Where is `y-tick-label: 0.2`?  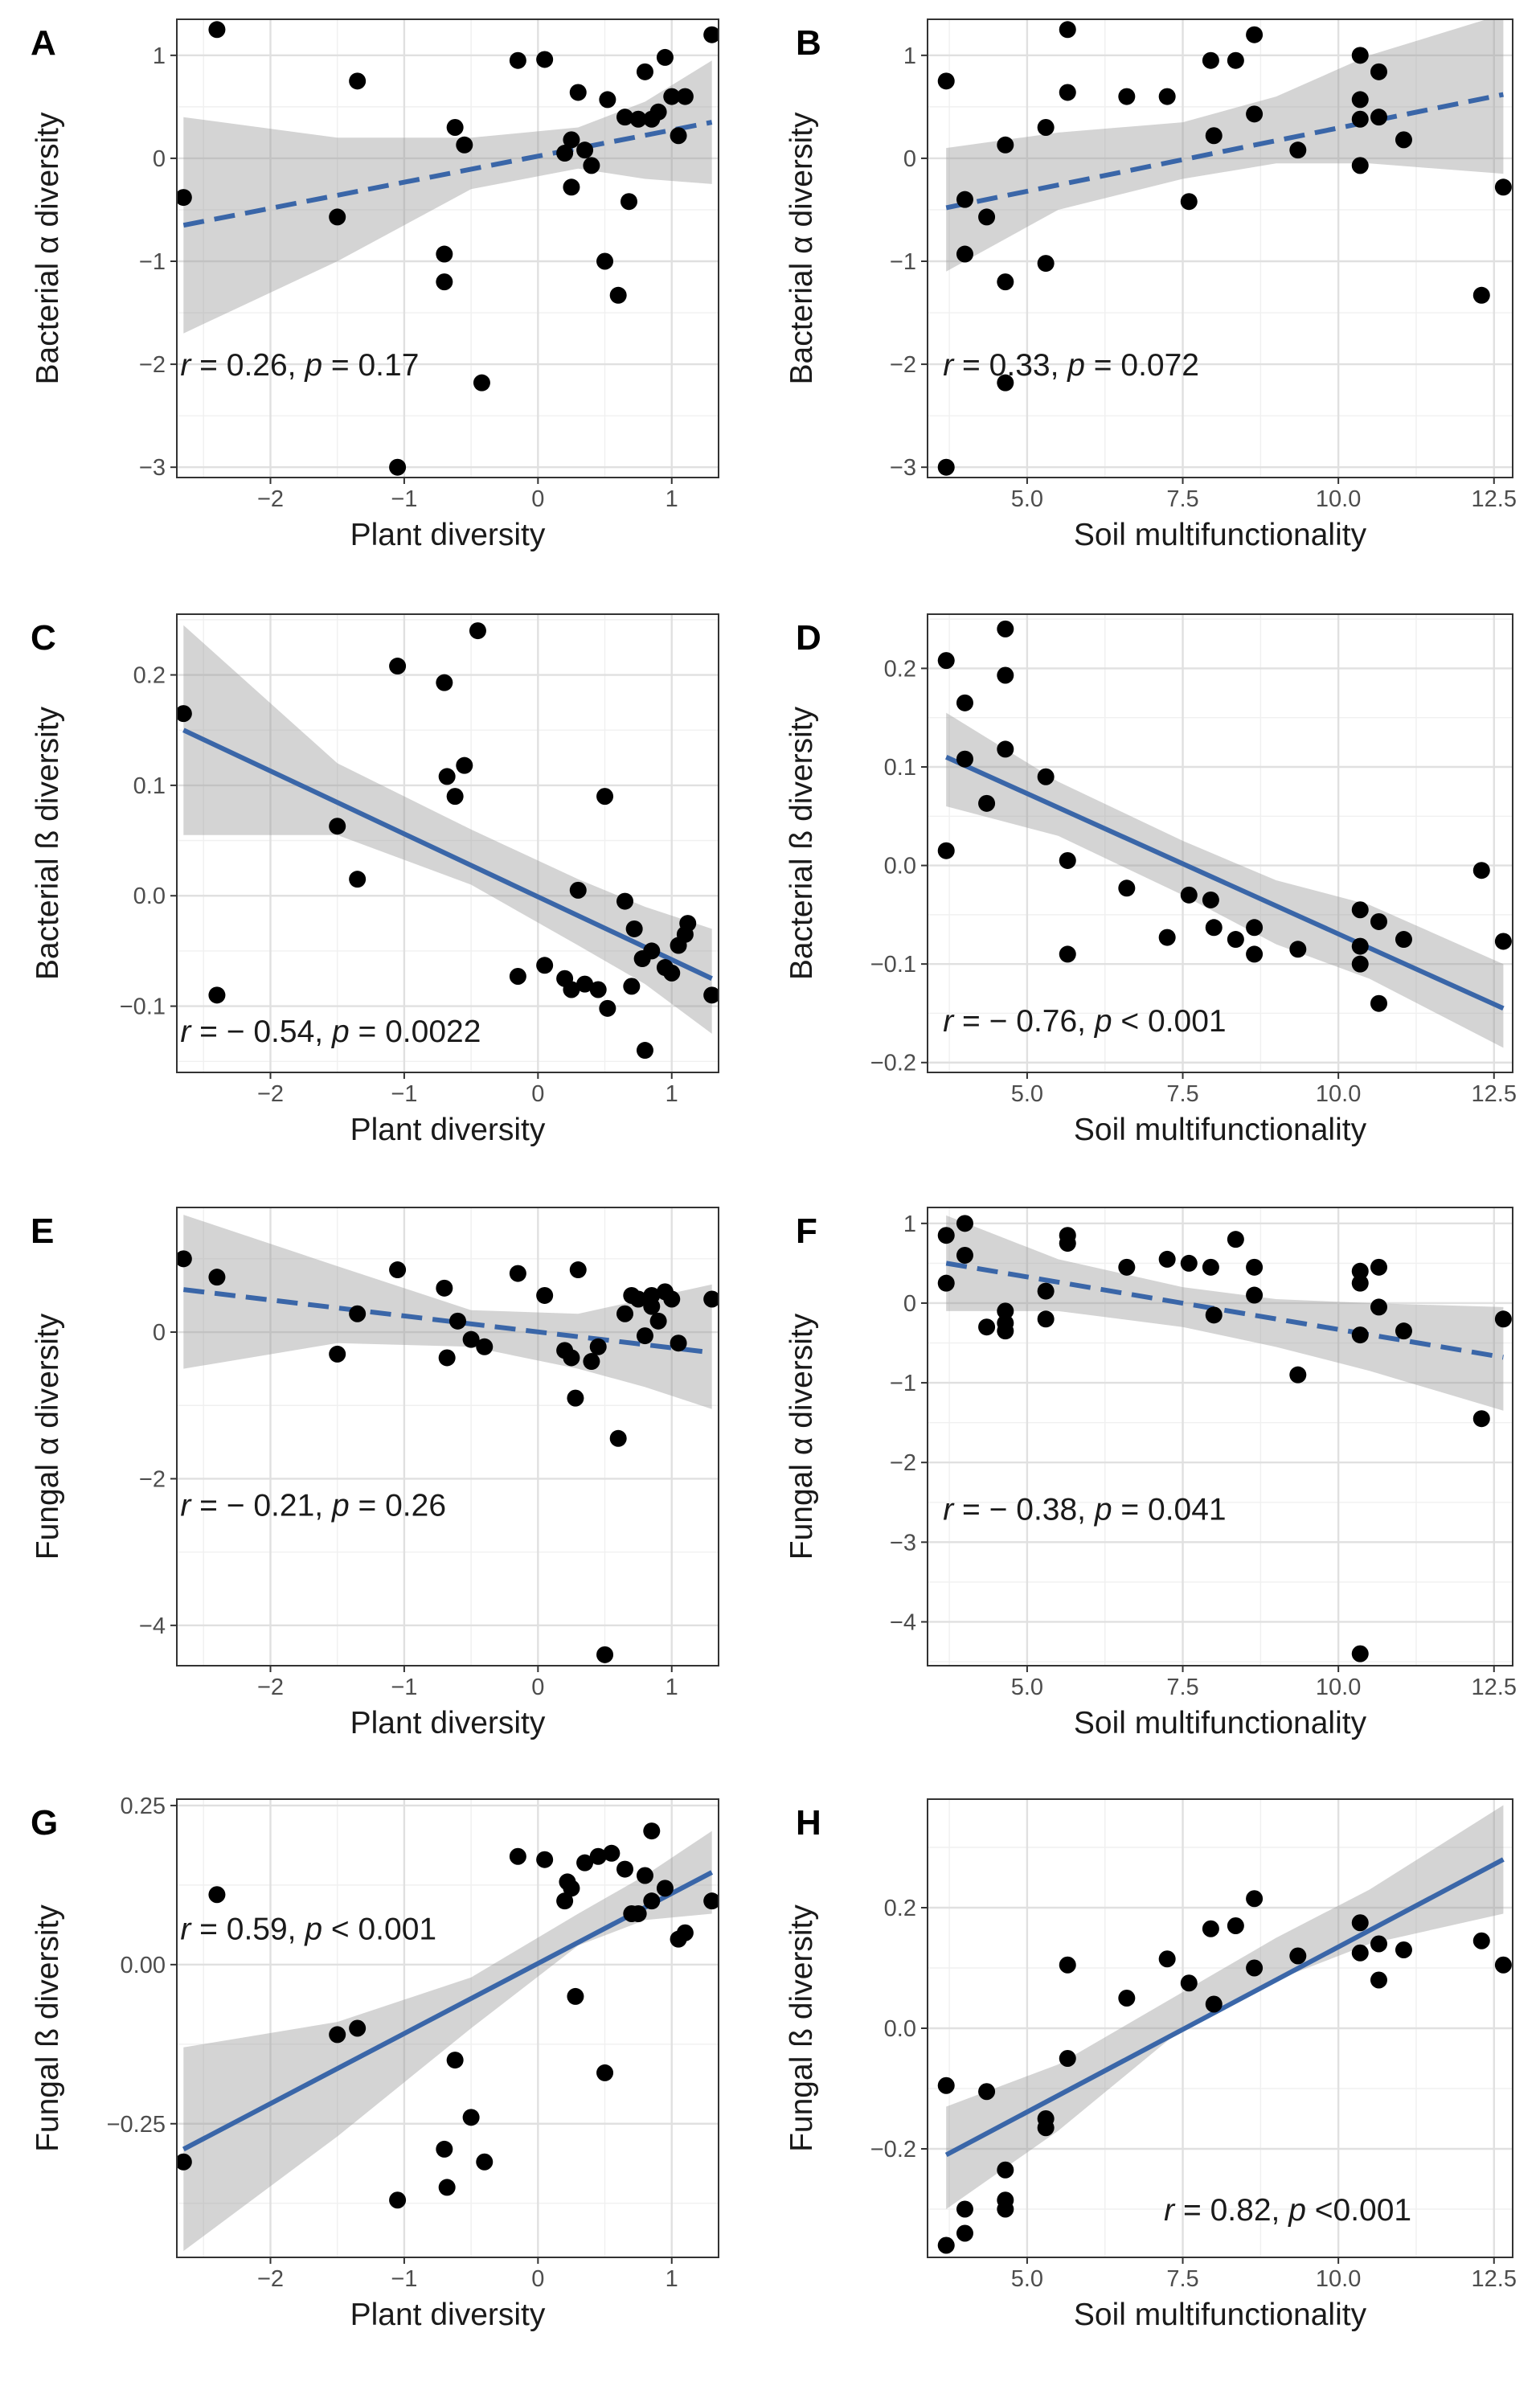
y-tick-label: 0.2 is located at coordinates (149, 676).